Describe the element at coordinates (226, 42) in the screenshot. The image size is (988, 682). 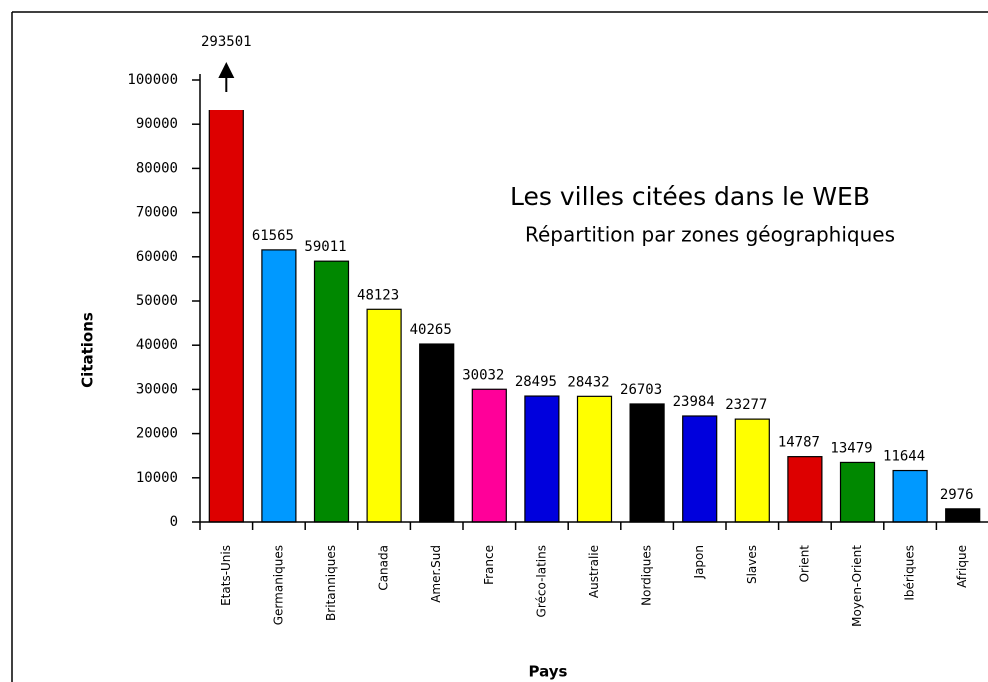
I see `value-label: 293501` at that location.